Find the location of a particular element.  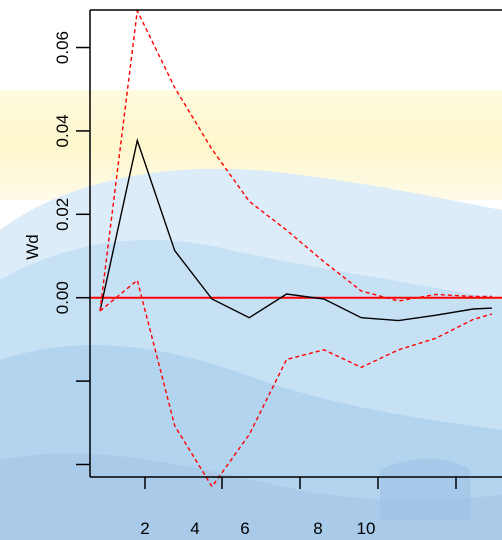

x-axis-ticks: 2 4 6 8 10 is located at coordinates (298, 507).